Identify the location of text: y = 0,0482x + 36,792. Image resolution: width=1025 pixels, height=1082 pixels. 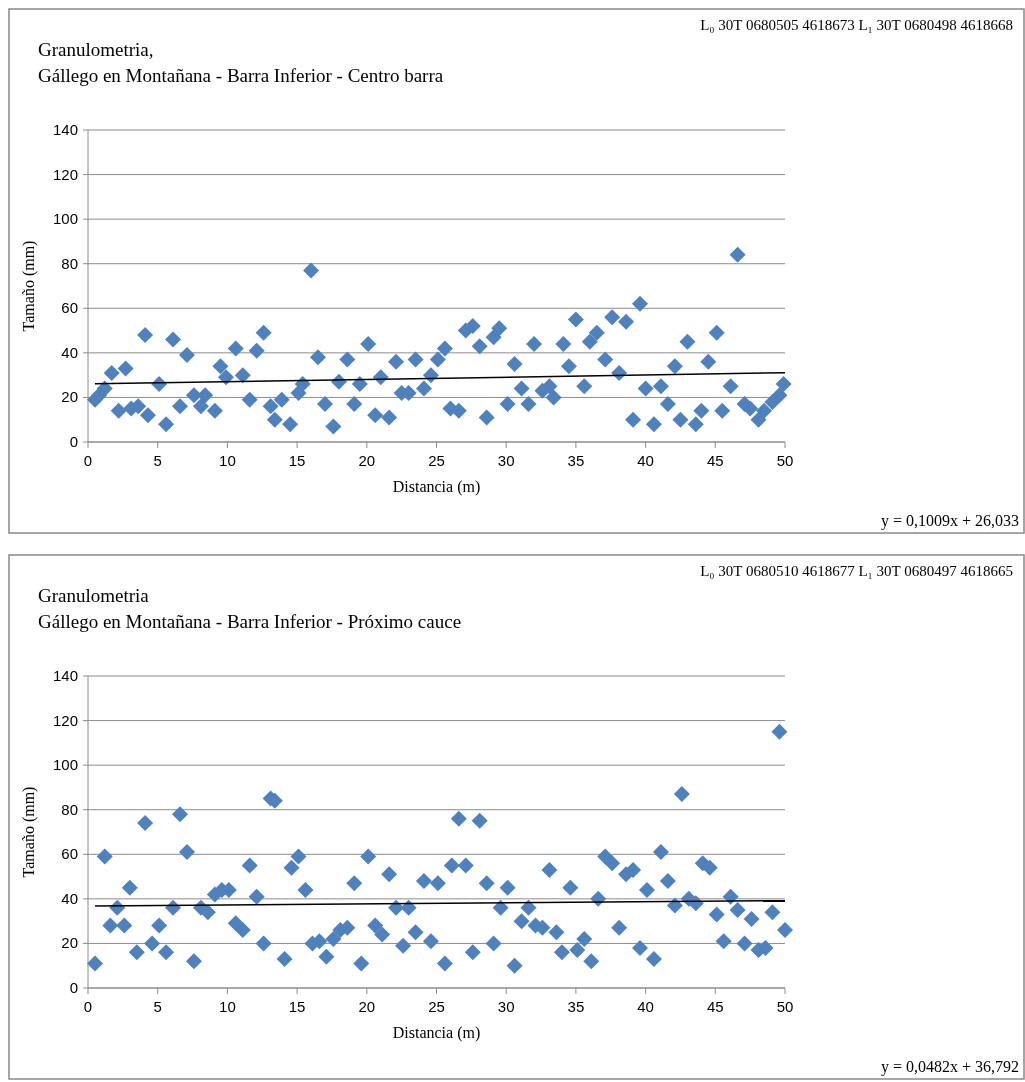
(949, 1067).